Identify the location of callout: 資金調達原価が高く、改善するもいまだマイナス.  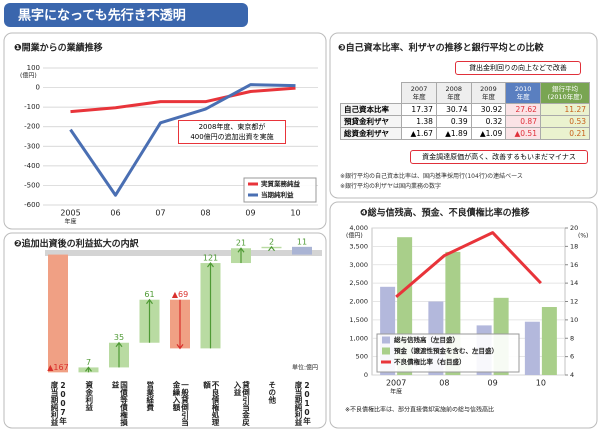
(499, 157).